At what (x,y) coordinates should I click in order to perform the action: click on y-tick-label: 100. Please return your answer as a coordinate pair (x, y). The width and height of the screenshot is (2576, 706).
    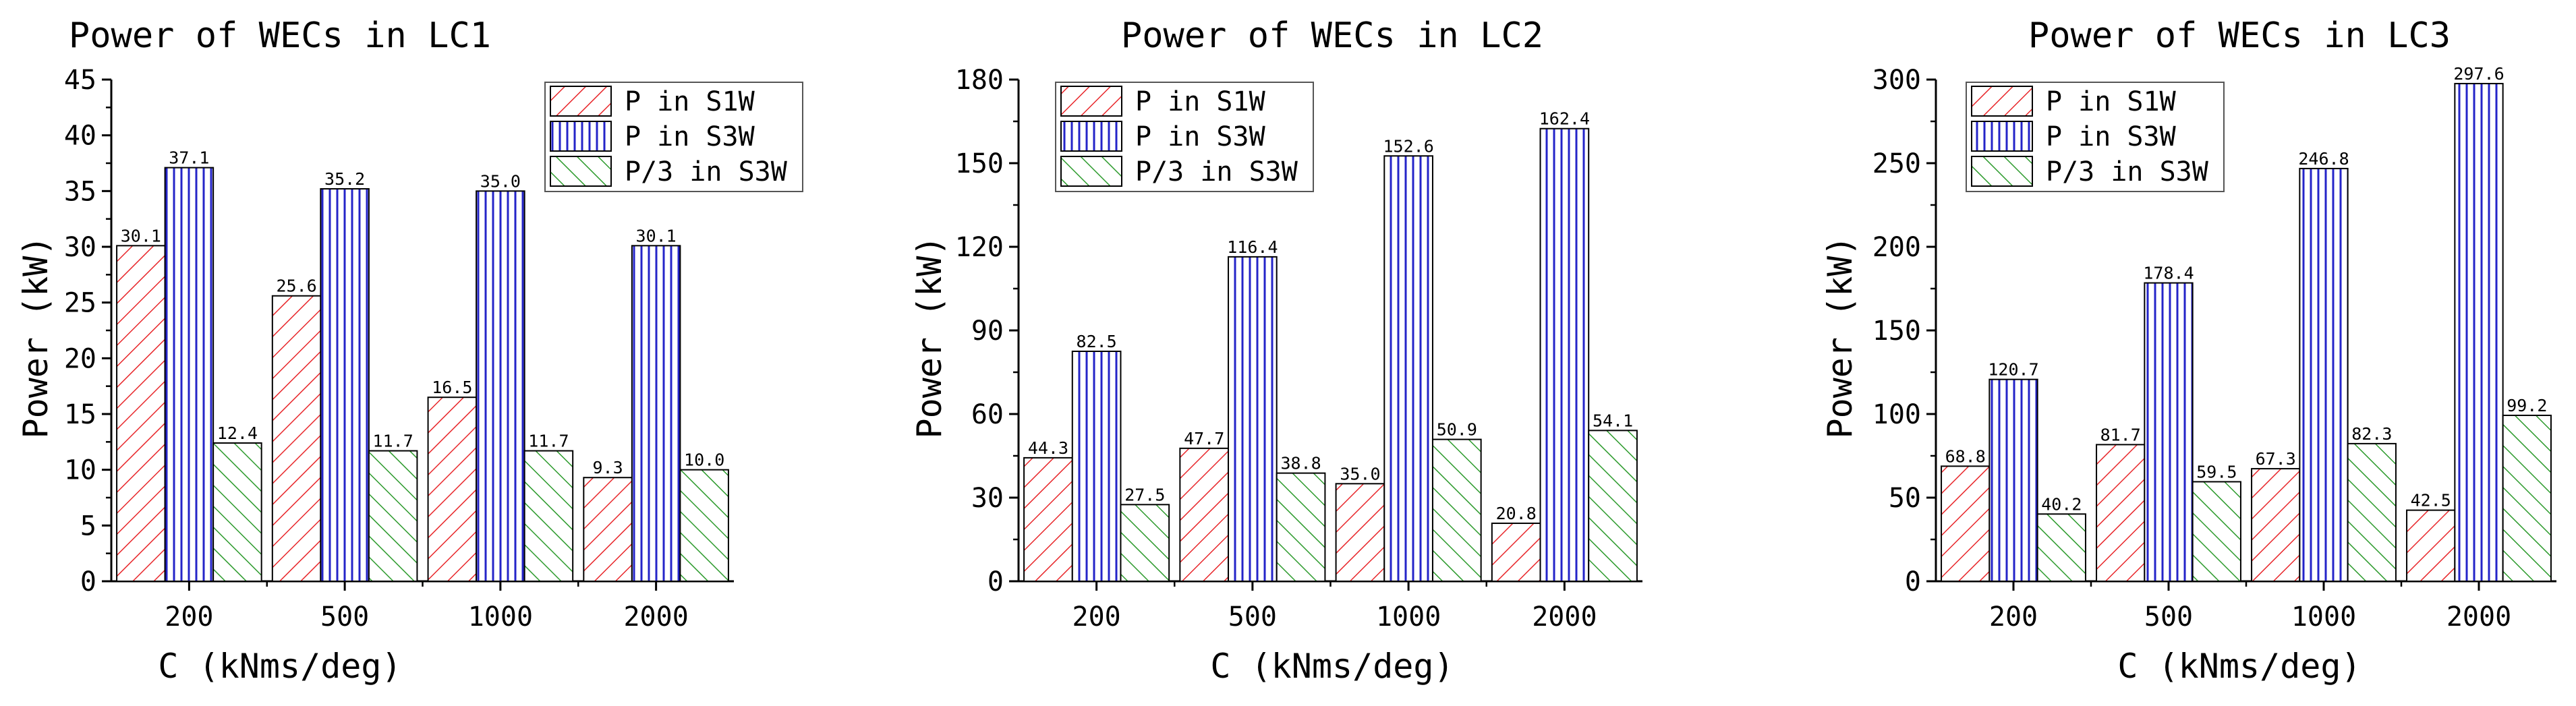
    Looking at the image, I should click on (1896, 414).